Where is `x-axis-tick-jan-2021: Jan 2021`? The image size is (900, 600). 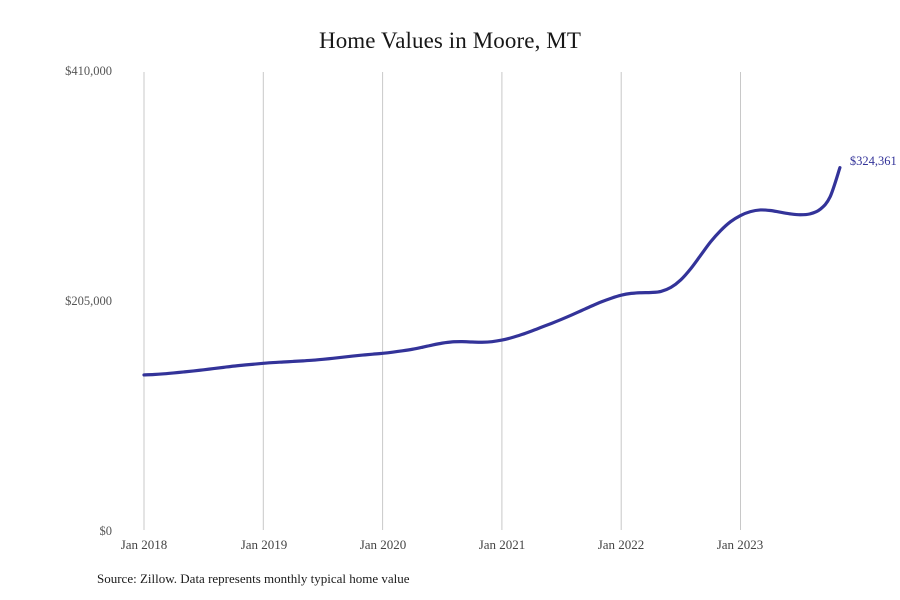 x-axis-tick-jan-2021: Jan 2021 is located at coordinates (502, 544).